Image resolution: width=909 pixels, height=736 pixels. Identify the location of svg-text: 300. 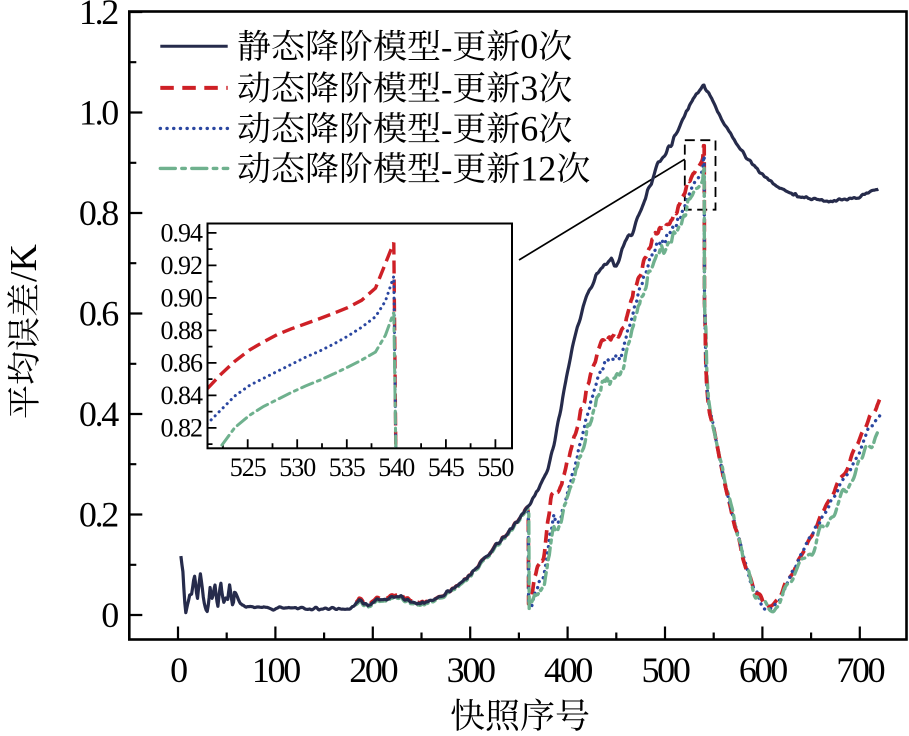
(471, 670).